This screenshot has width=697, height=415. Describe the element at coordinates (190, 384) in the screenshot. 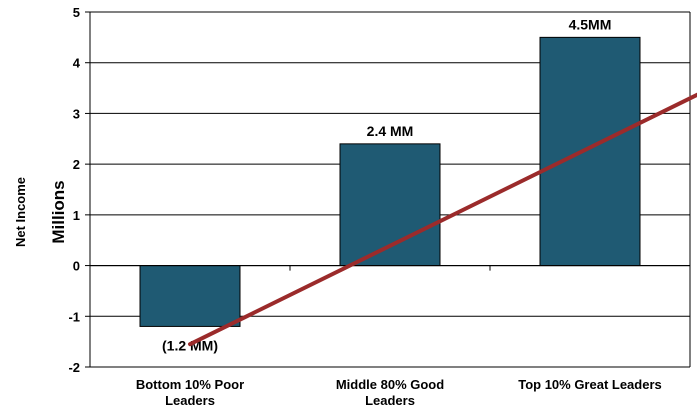

I see `x-category-label-line: Bottom 10% Poor` at that location.